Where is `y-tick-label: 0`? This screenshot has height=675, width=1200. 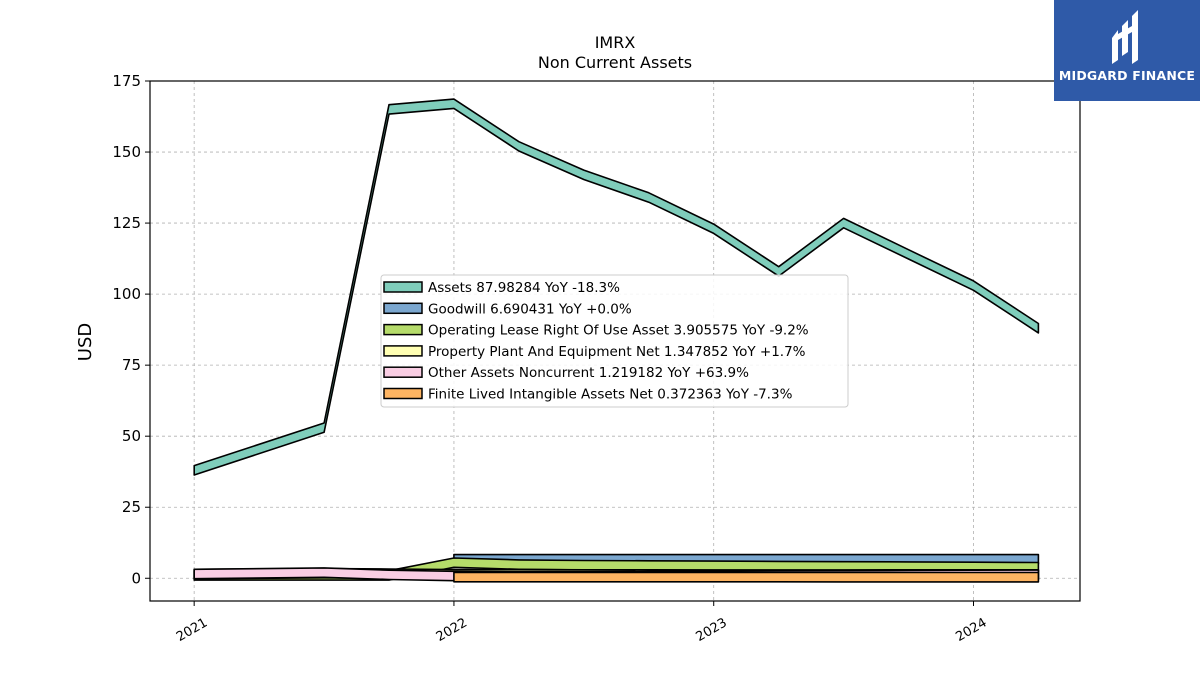
y-tick-label: 0 is located at coordinates (136, 578).